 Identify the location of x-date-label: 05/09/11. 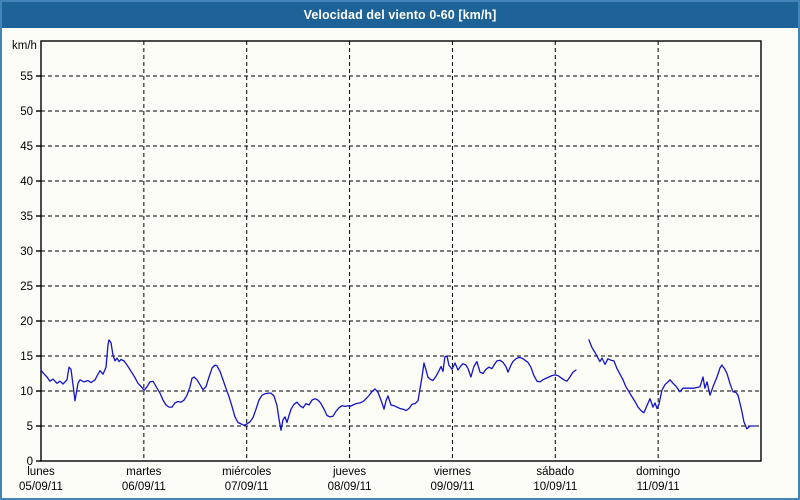
(41, 487).